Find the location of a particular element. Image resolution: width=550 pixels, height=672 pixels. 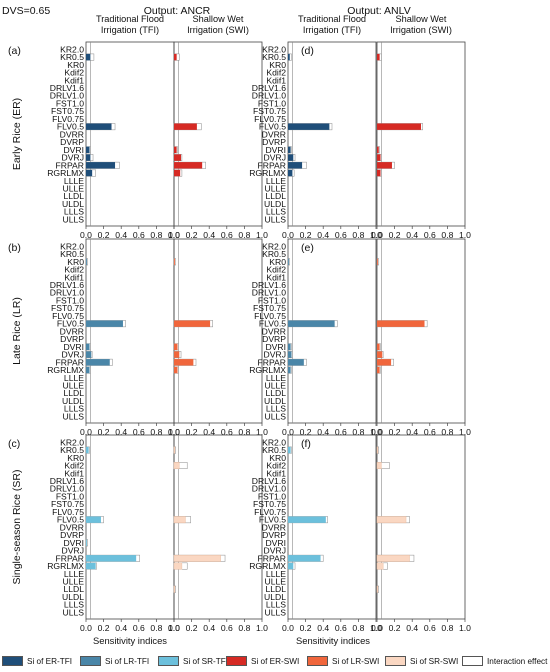

category-label: KR0.5 is located at coordinates (72, 450).